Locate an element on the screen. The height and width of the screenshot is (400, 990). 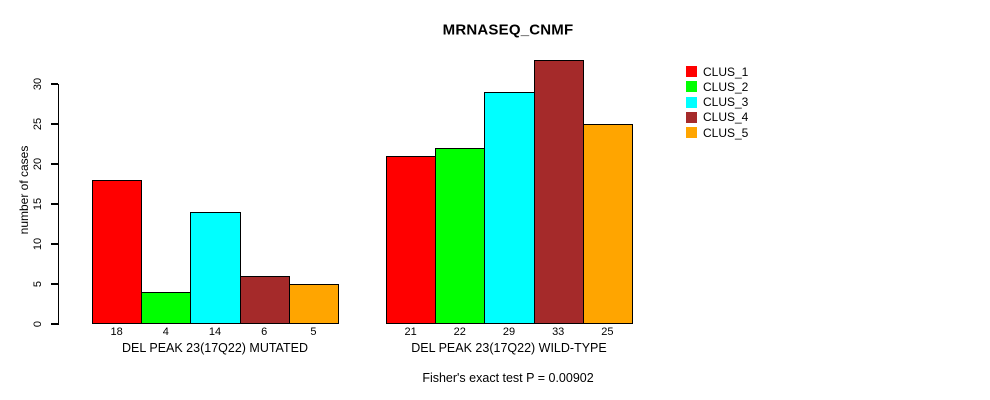
bar-clus_1-group2 is located at coordinates (411, 240).